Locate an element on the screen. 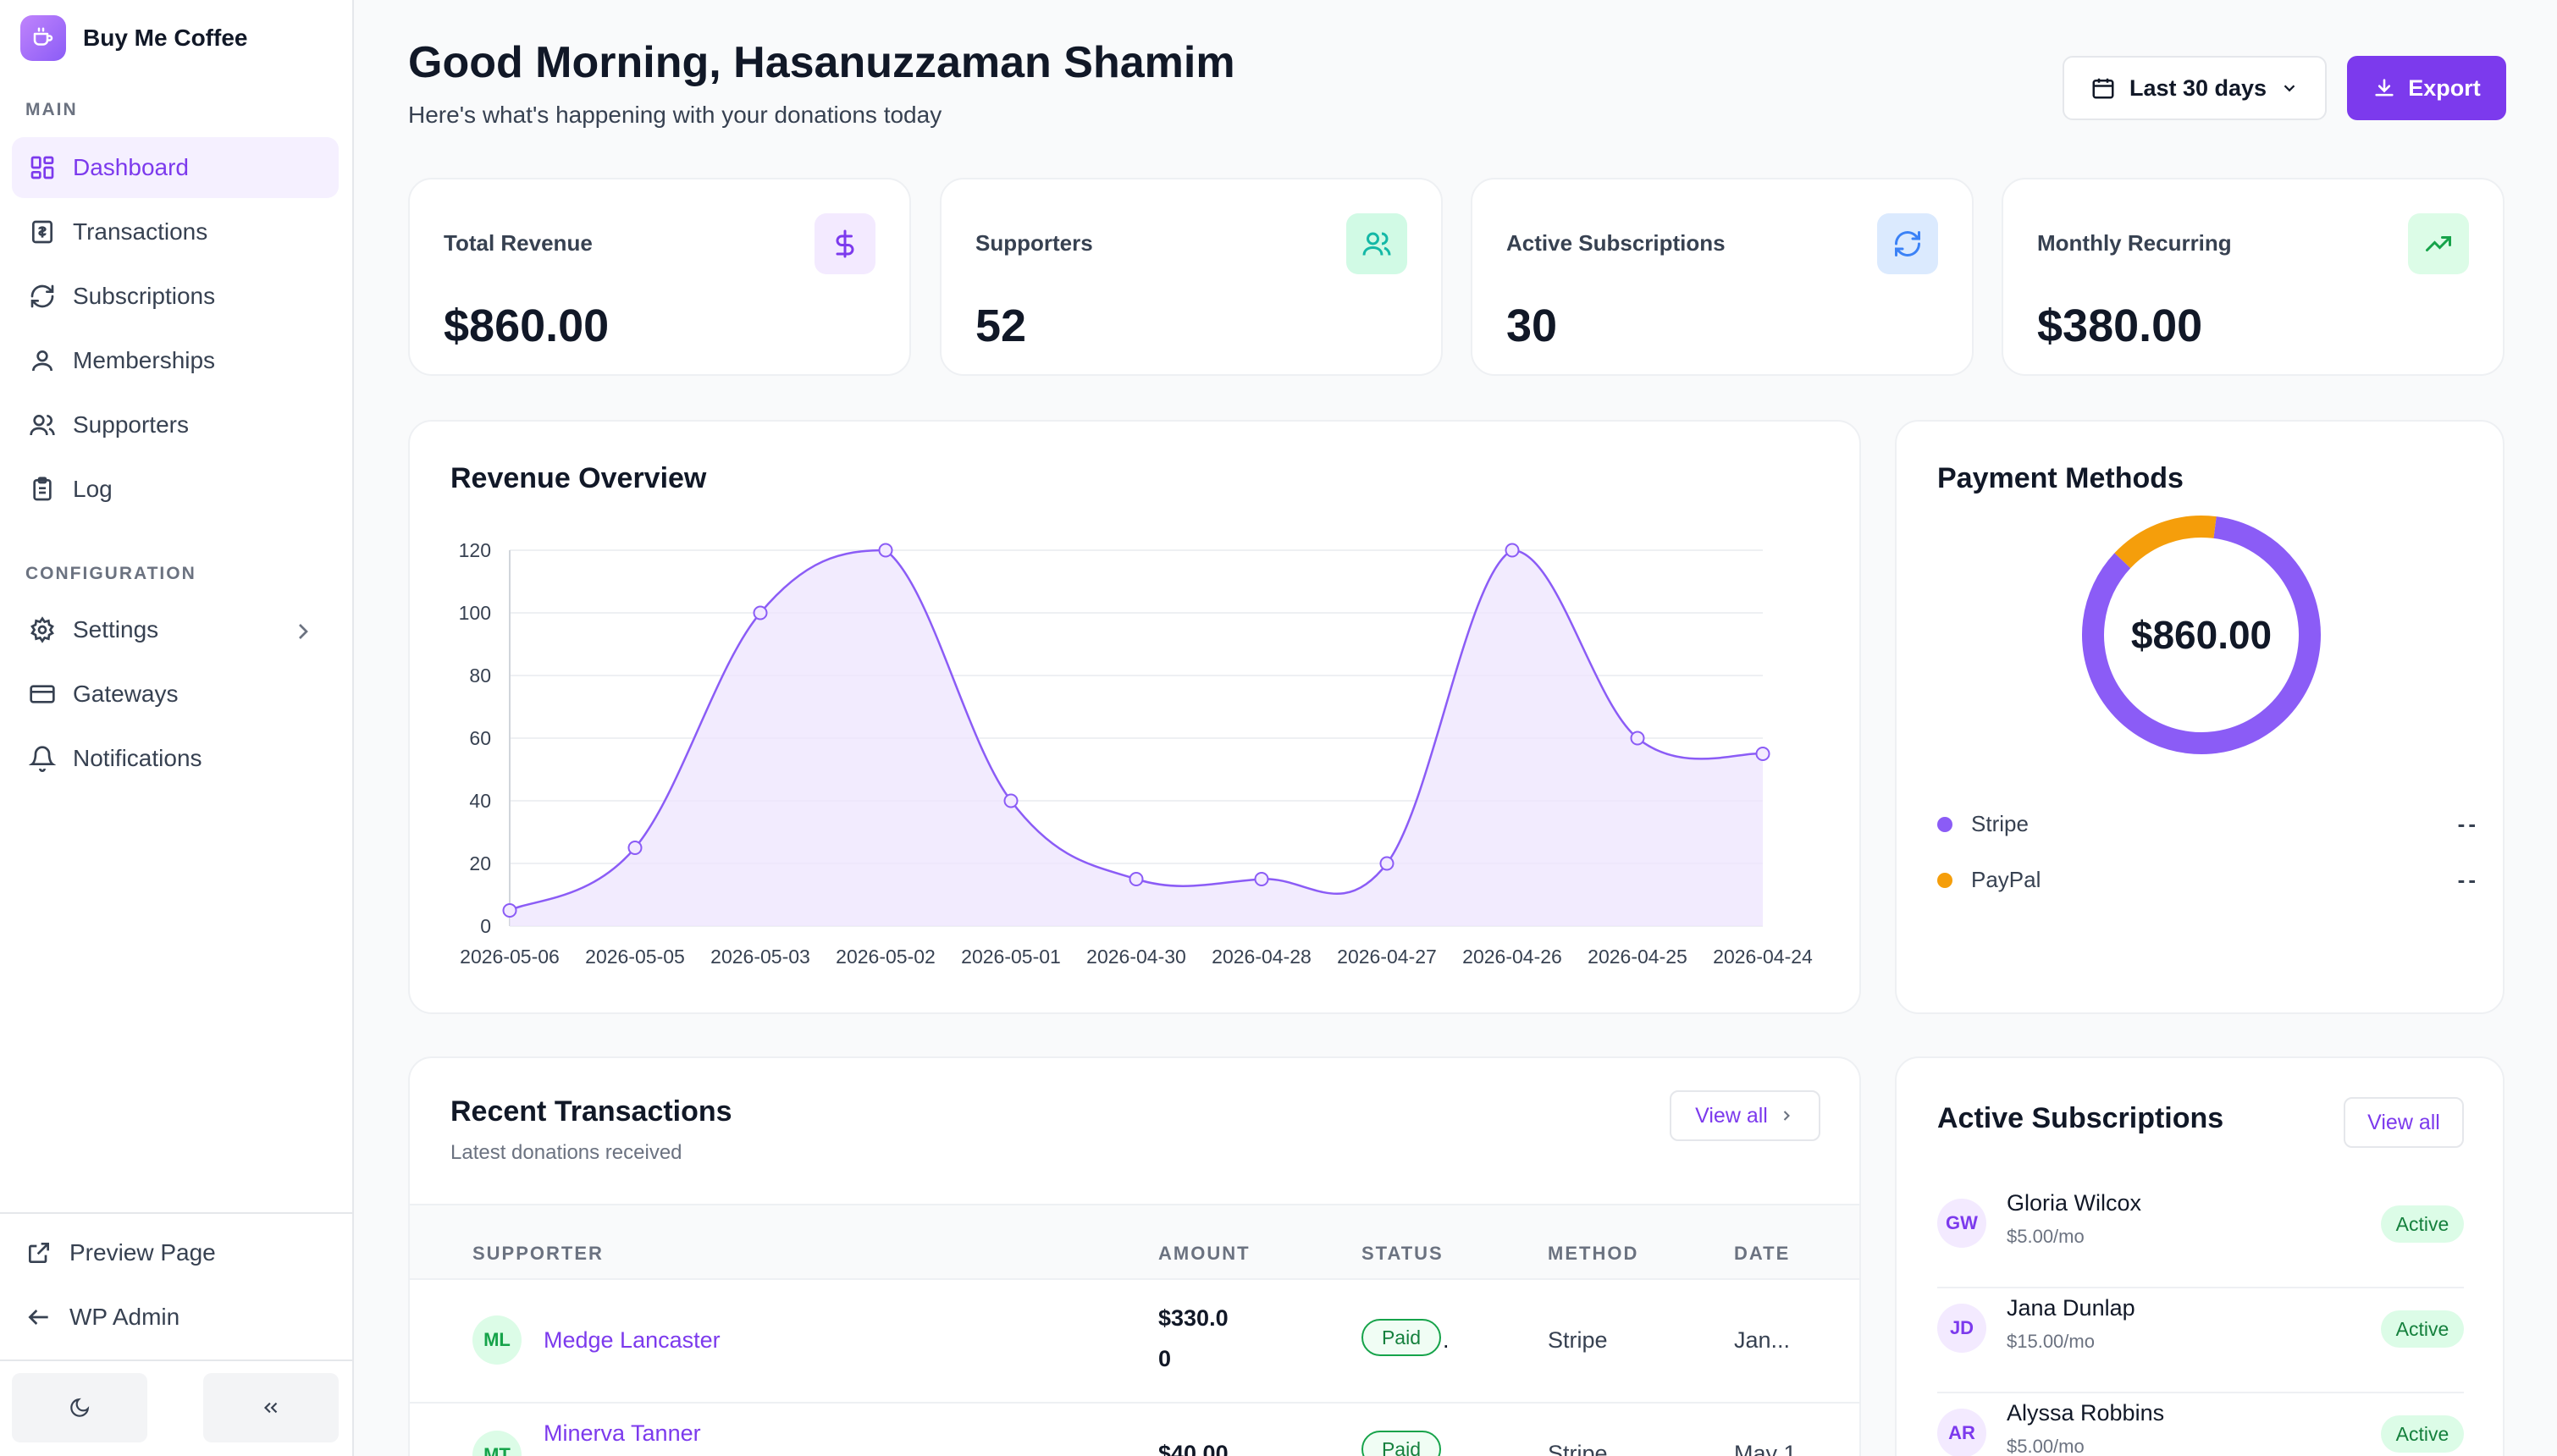  sidebar-item-label: Notifications is located at coordinates (137, 758).